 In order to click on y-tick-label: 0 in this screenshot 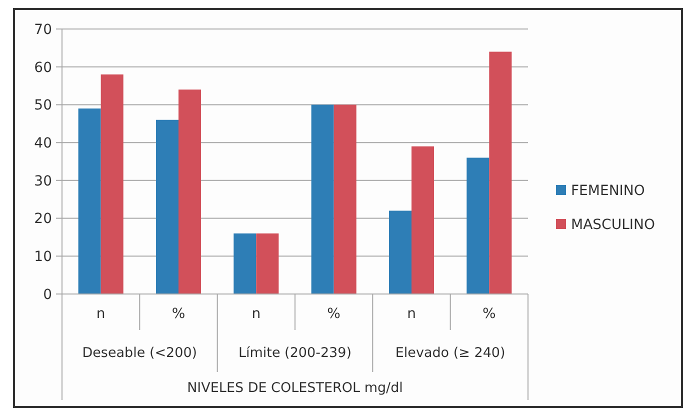, I will do `click(47, 294)`.